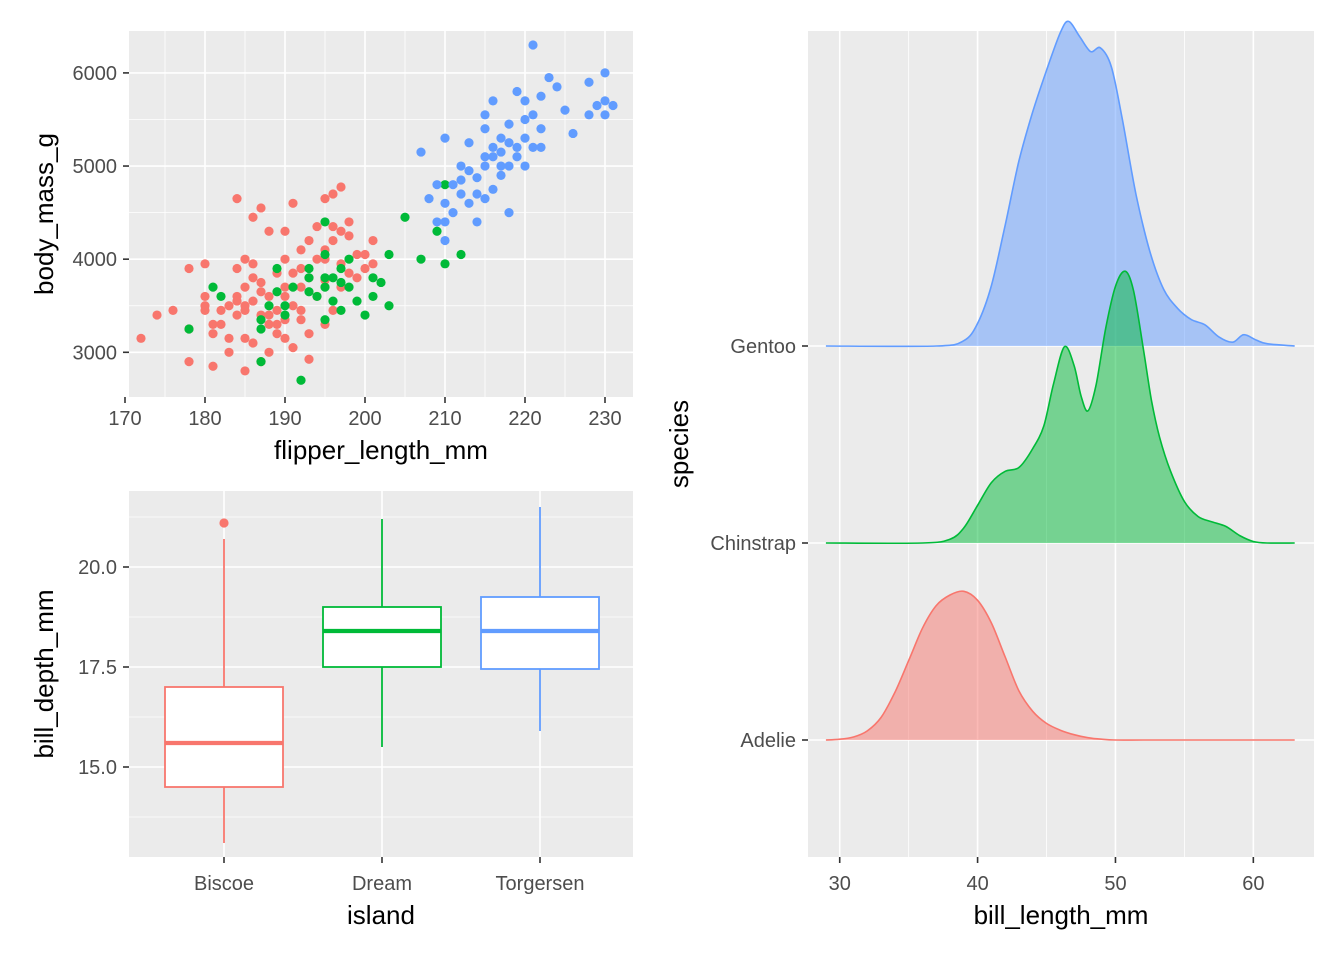 This screenshot has width=1344, height=960. Describe the element at coordinates (444, 419) in the screenshot. I see `scatter-x-tick-label: 210` at that location.